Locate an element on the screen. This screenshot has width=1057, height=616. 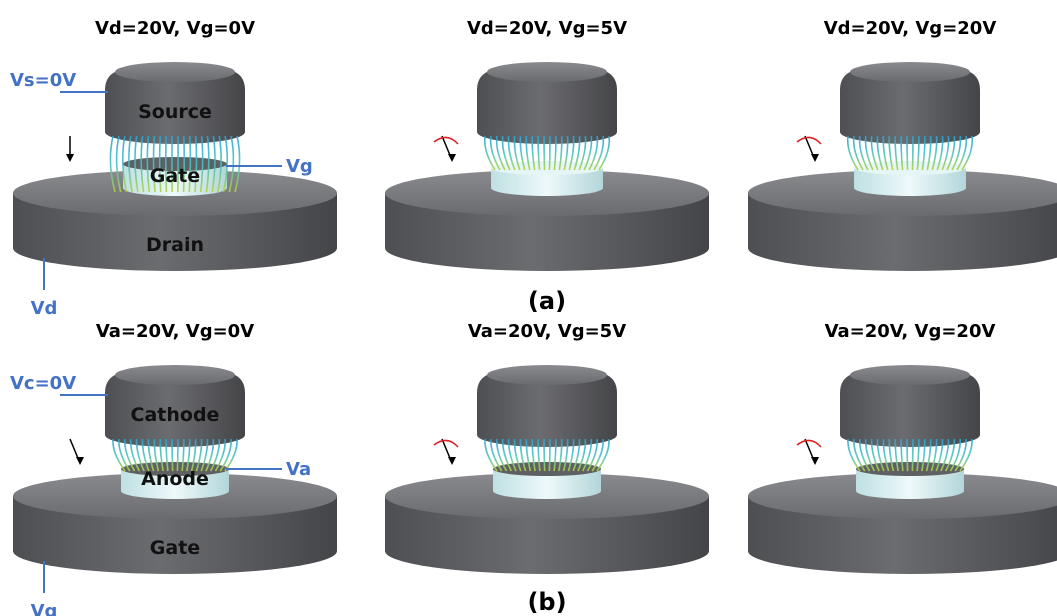
bottom-electrode-label: Gate is located at coordinates (175, 548).